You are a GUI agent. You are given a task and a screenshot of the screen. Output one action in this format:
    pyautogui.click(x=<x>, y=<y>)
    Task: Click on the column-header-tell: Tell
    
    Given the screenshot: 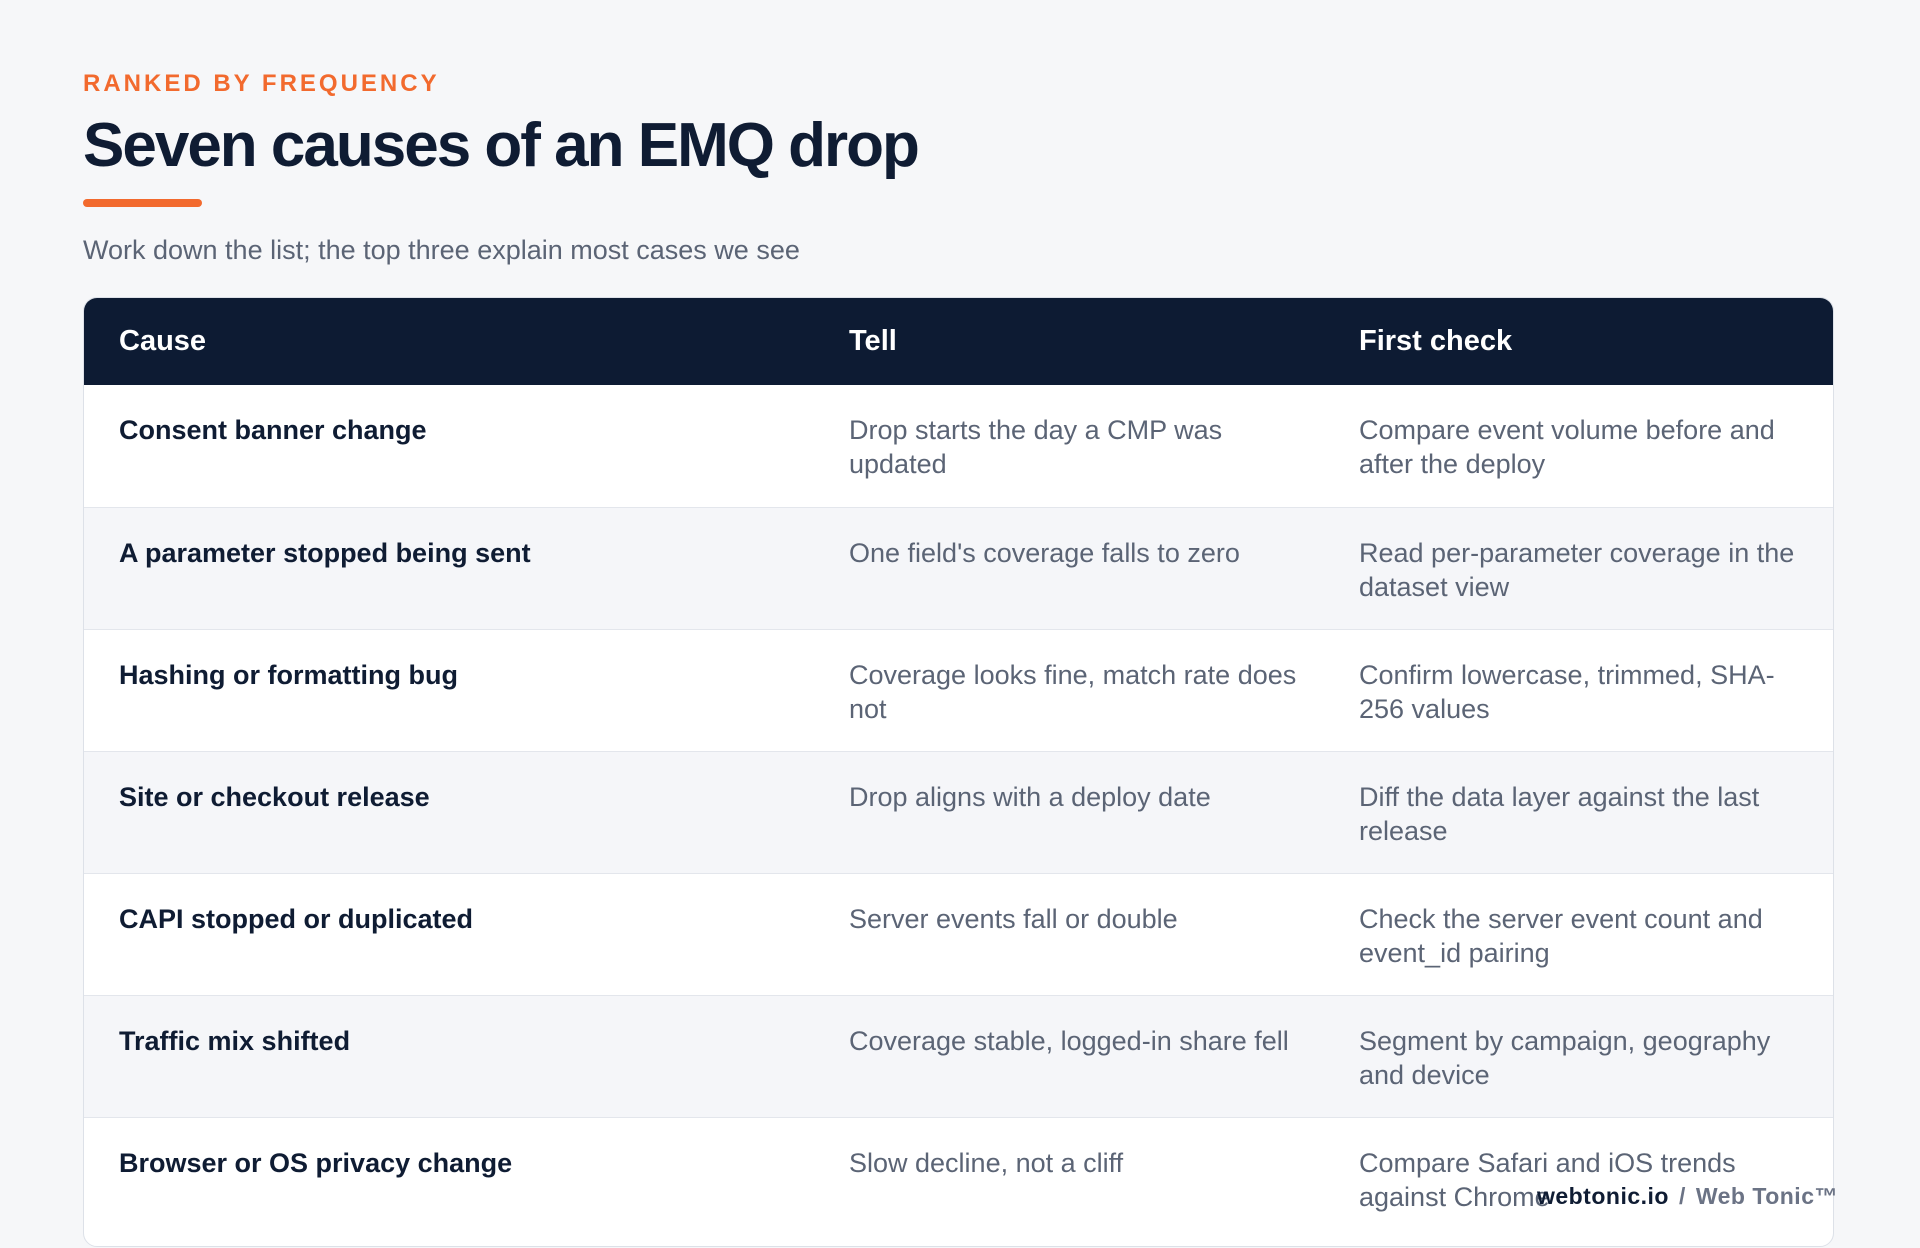 What is the action you would take?
    pyautogui.click(x=873, y=341)
    